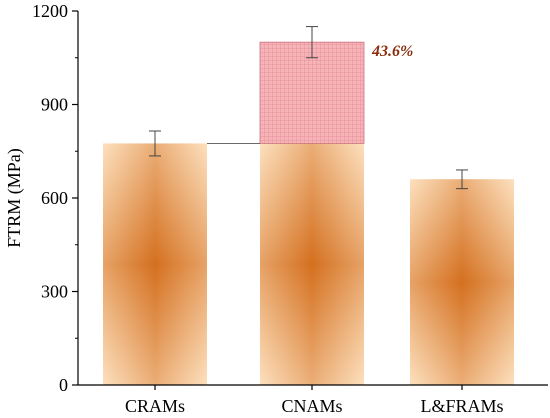 The width and height of the screenshot is (550, 418). I want to click on y-tick-label: 900, so click(54, 105).